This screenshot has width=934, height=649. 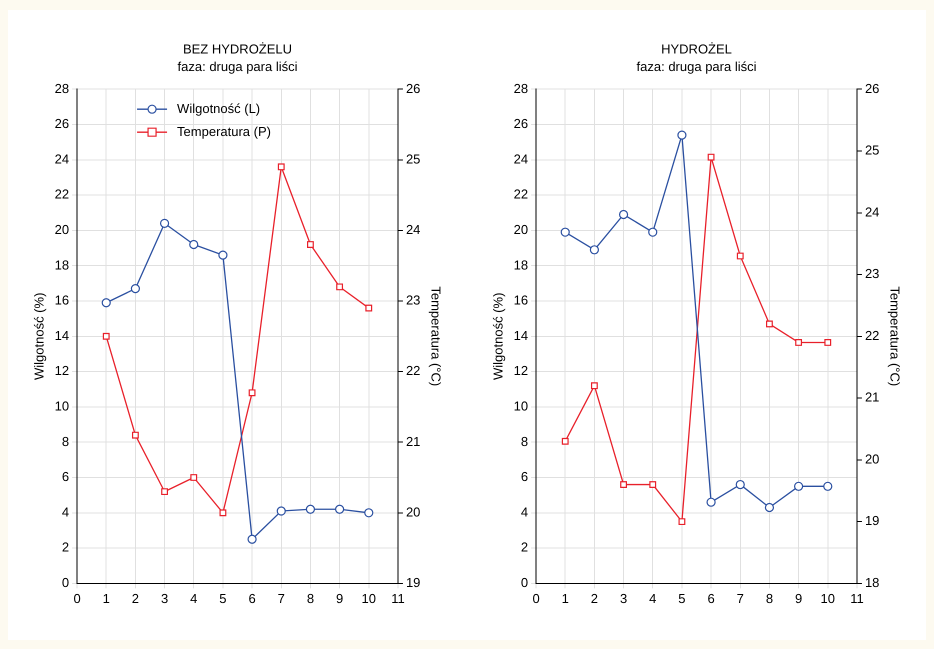 I want to click on chart-title: BEZ HYDROŻELU, so click(x=237, y=48).